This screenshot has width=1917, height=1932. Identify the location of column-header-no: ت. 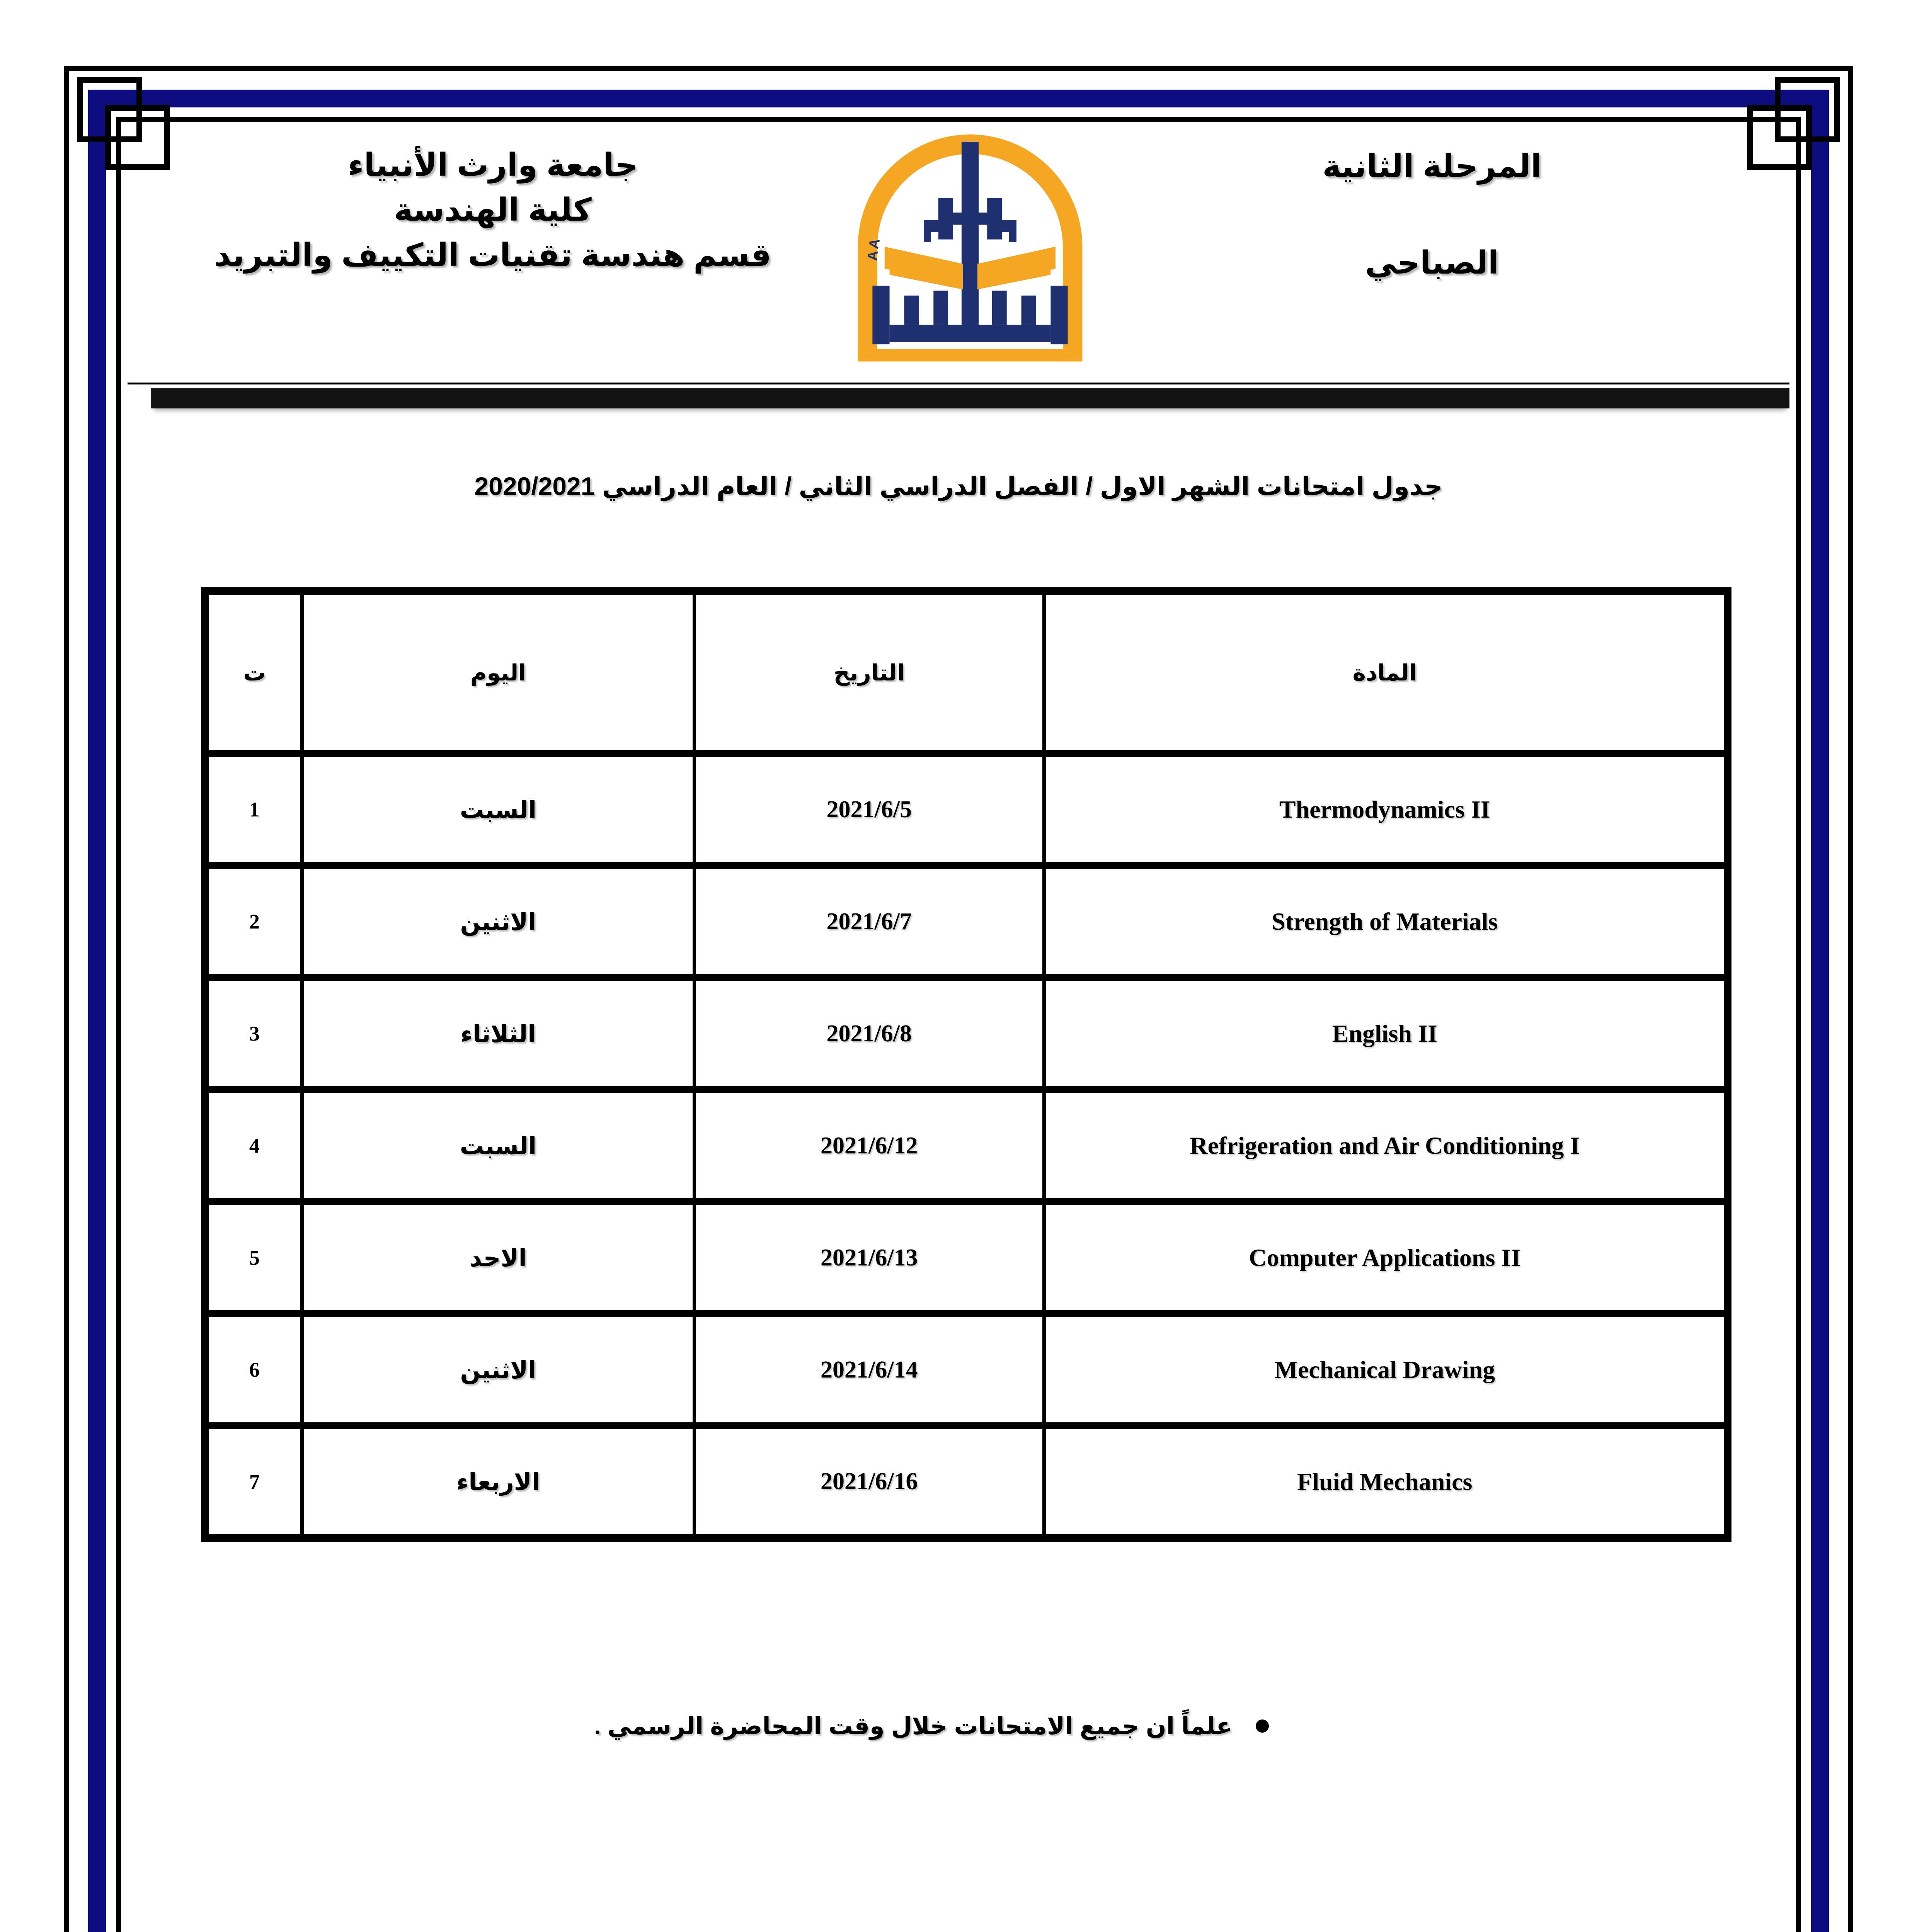
(254, 673).